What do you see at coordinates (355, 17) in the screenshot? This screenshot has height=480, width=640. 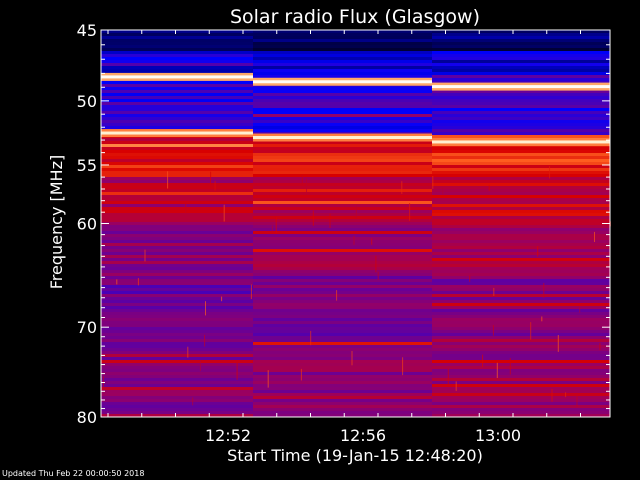 I see `chart-title: Solar radio Flux (Glasgow)` at bounding box center [355, 17].